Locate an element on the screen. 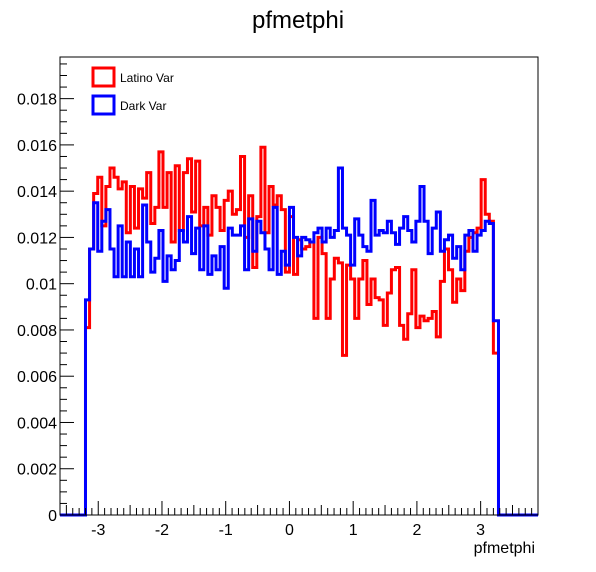  legend-label: Latino Var is located at coordinates (147, 78).